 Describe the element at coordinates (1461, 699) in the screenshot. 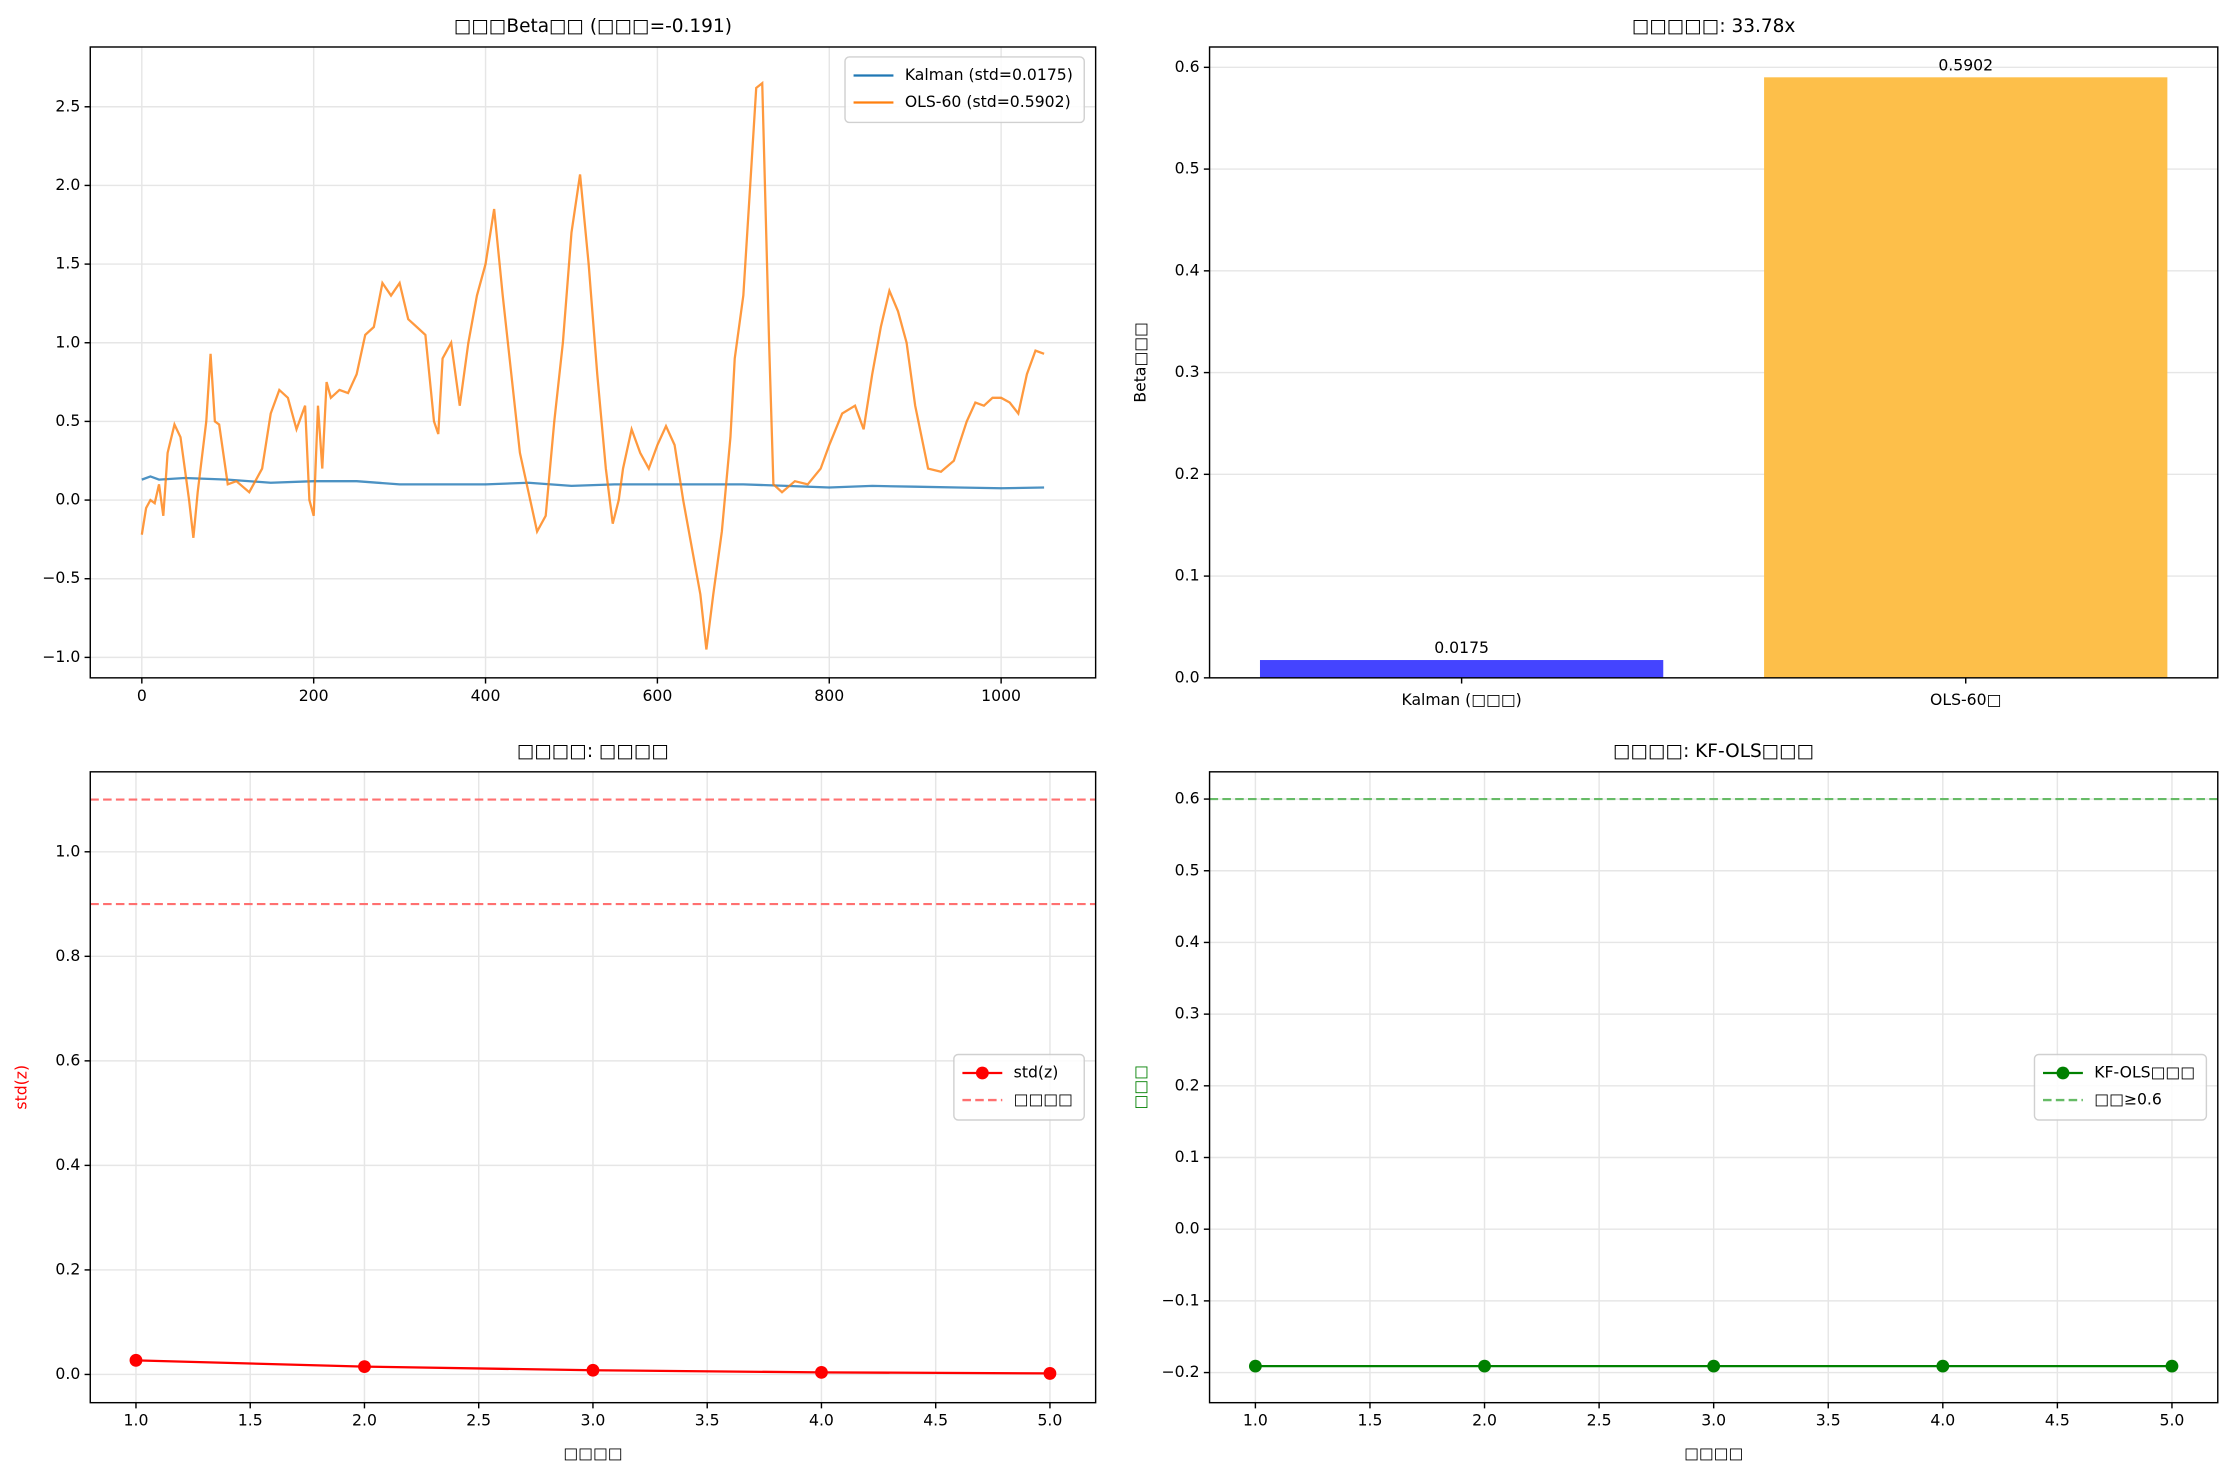

I see `x-tick-label: Kalman (□□□)` at that location.